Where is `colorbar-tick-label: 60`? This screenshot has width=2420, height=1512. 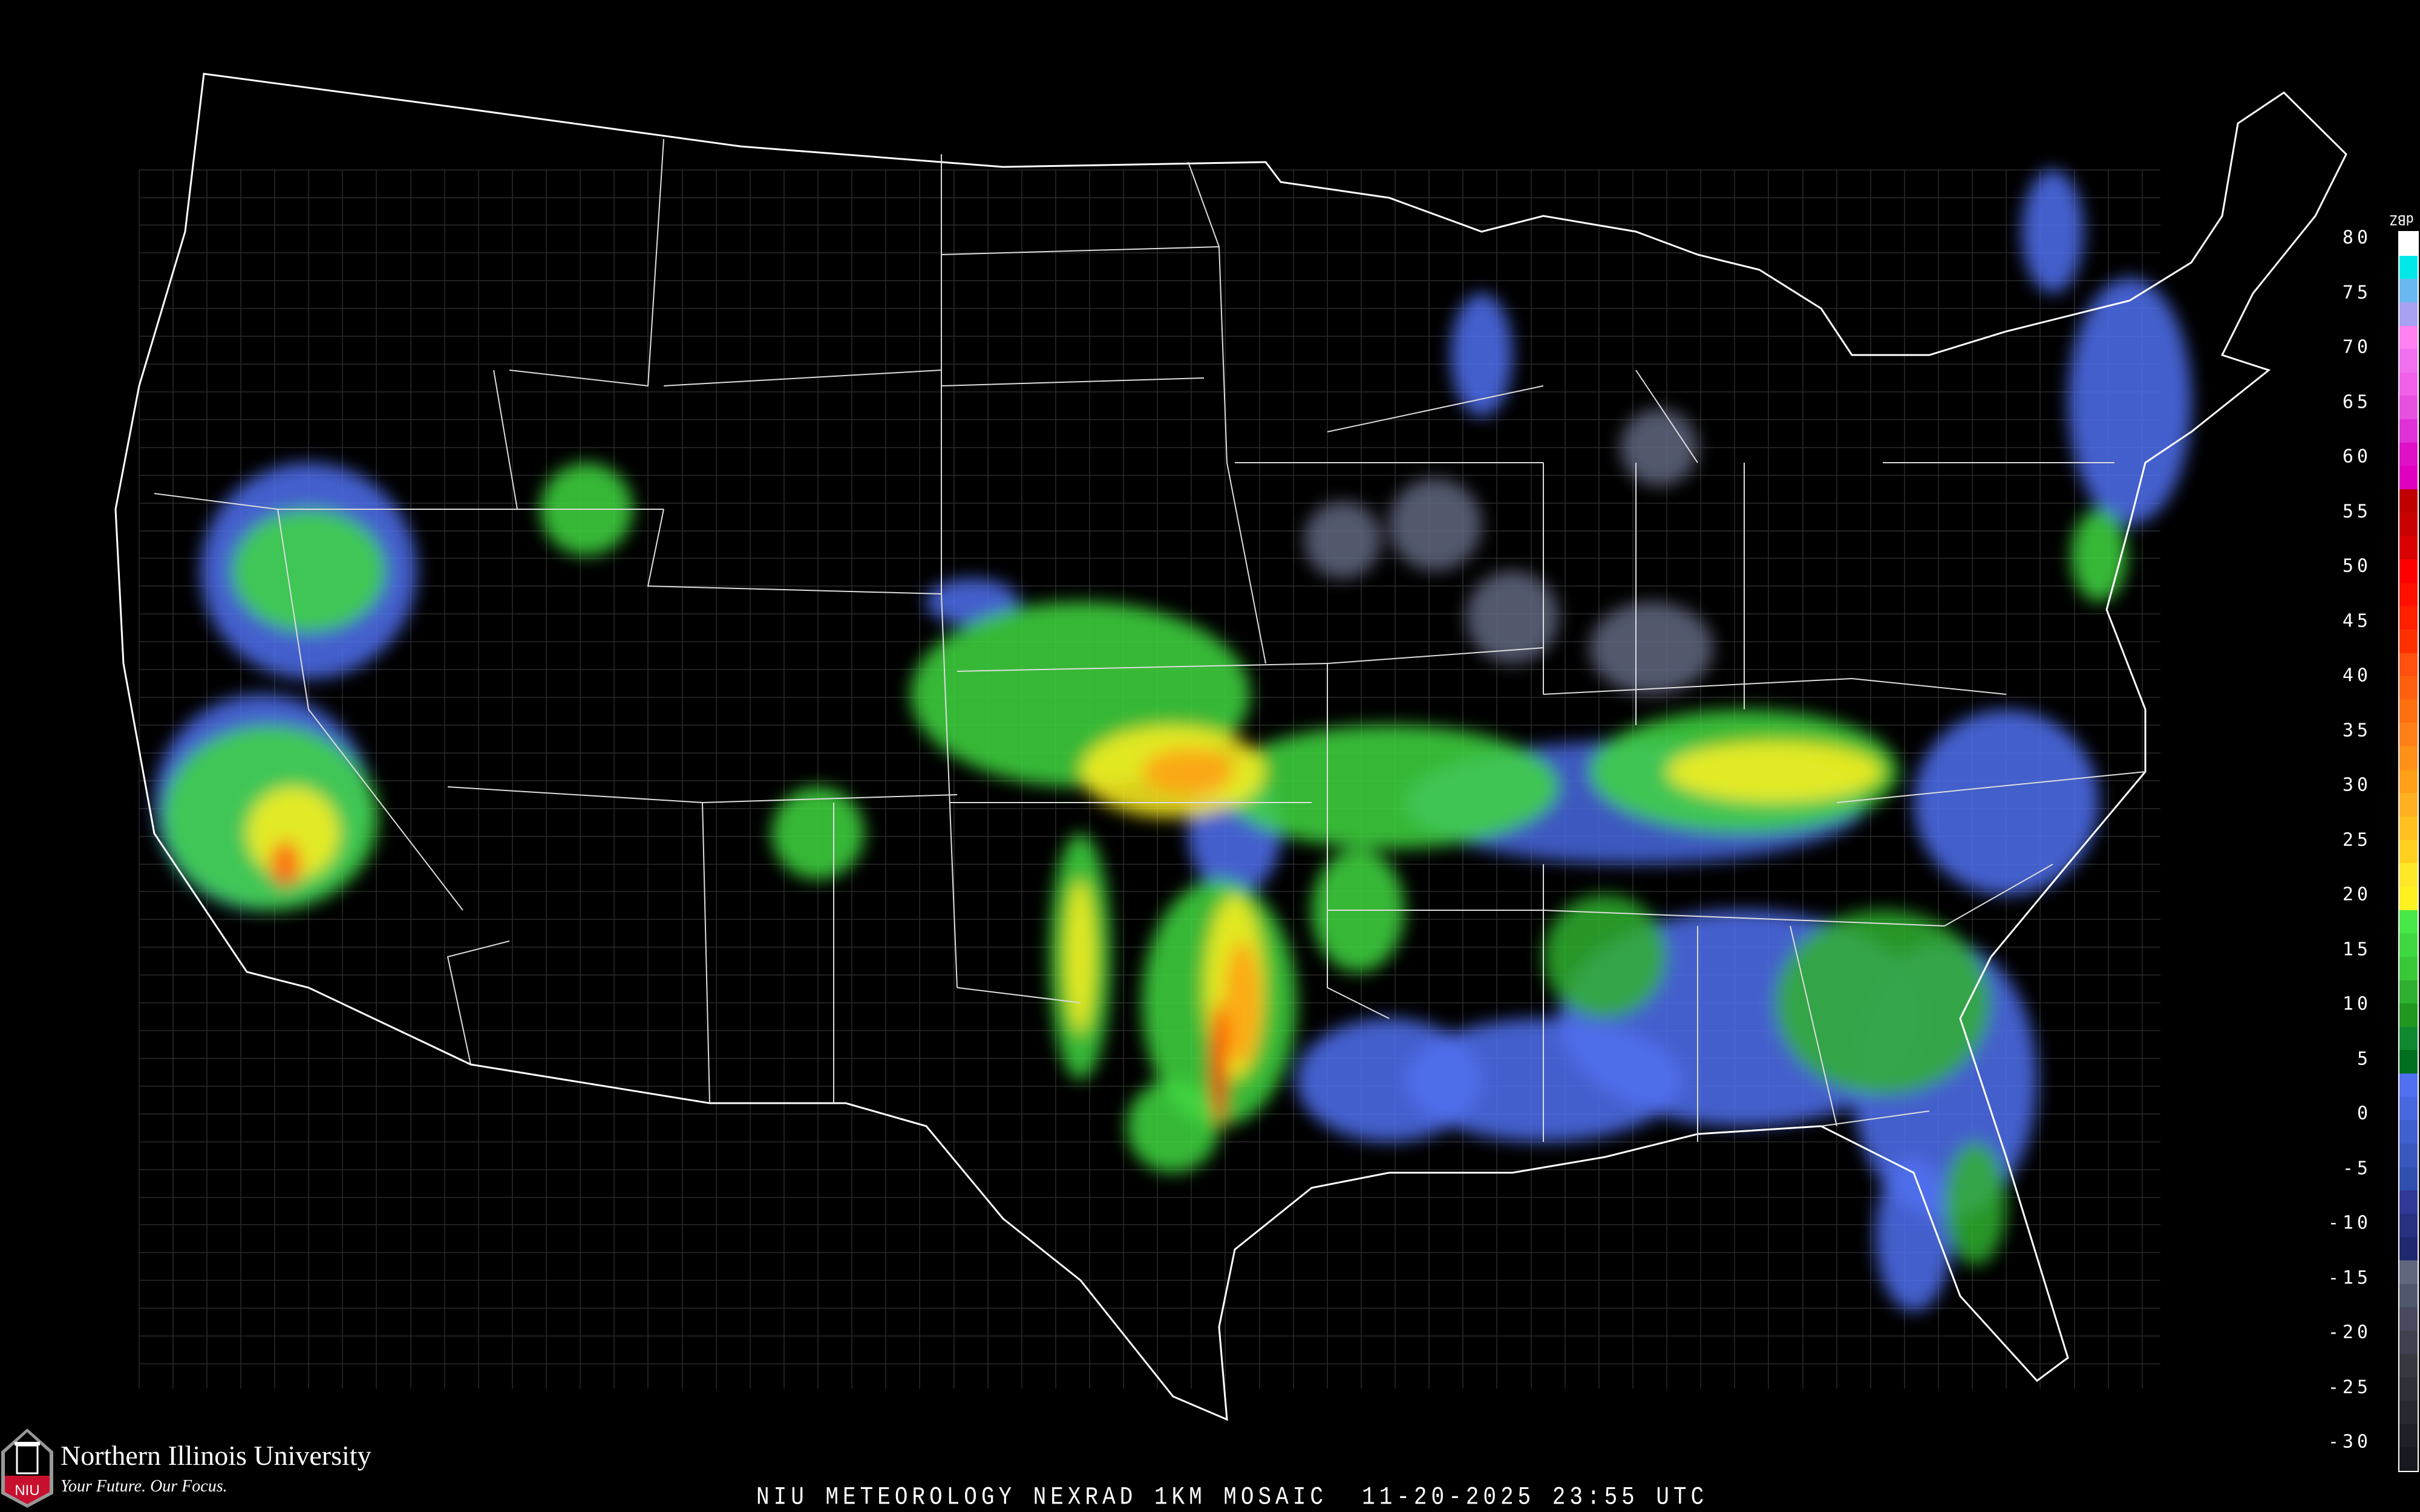
colorbar-tick-label: 60 is located at coordinates (2357, 457).